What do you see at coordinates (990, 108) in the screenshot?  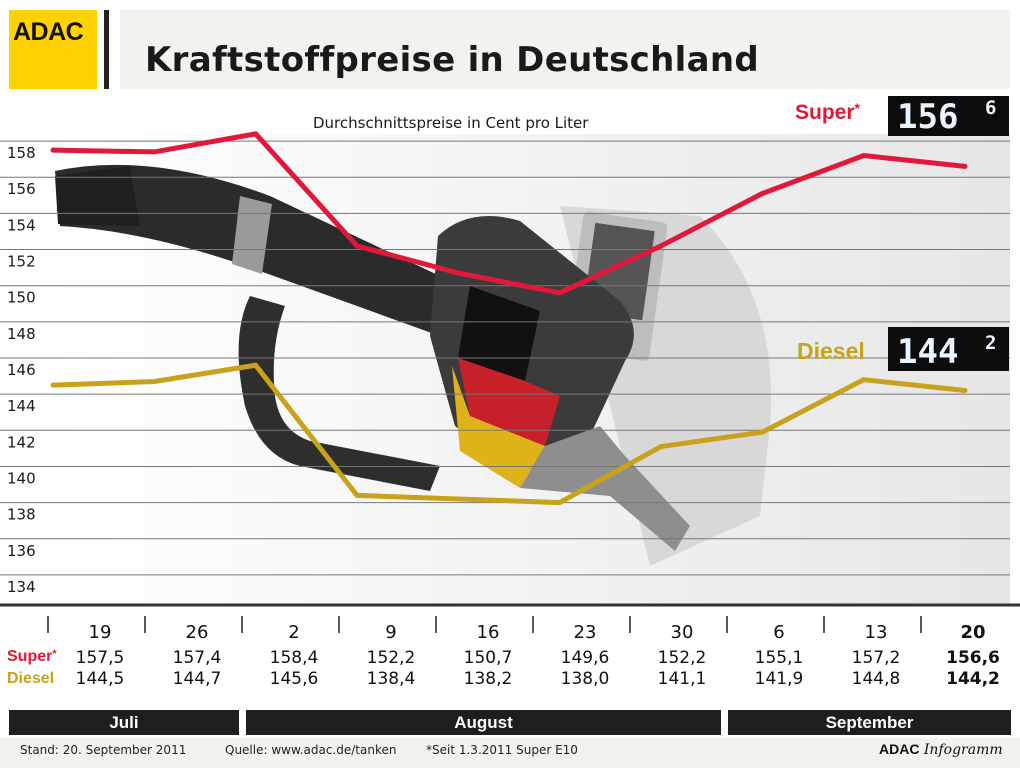 I see `super-display-decimal: 6` at bounding box center [990, 108].